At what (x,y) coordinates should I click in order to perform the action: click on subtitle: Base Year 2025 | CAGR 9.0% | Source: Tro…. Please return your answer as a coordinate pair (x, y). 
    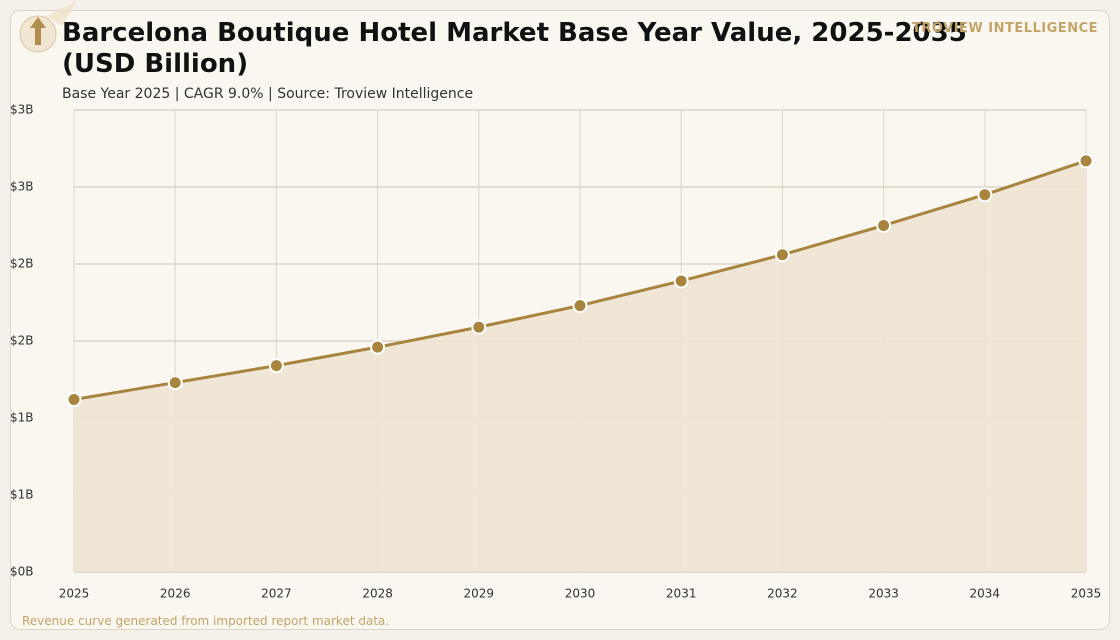
    Looking at the image, I should click on (268, 94).